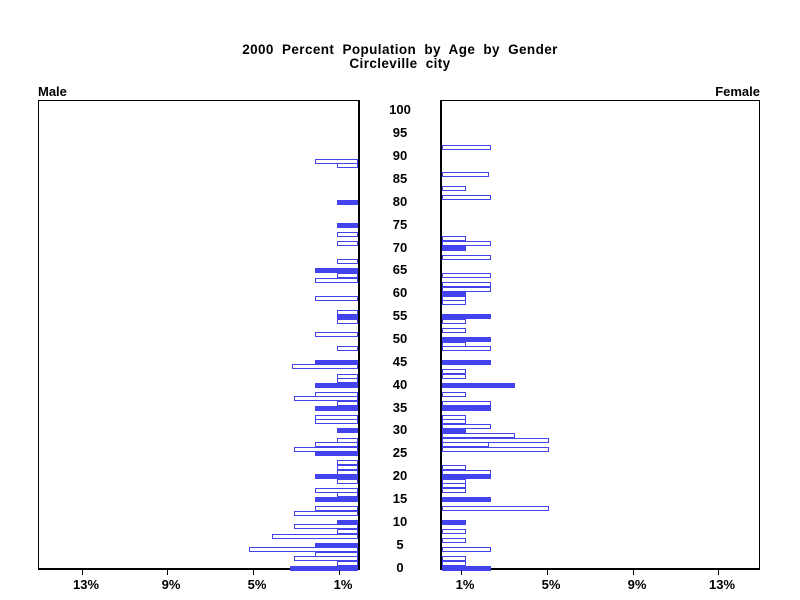 The width and height of the screenshot is (800, 600). I want to click on chart-title: 2000 Percent Population by Age by Gender, so click(400, 49).